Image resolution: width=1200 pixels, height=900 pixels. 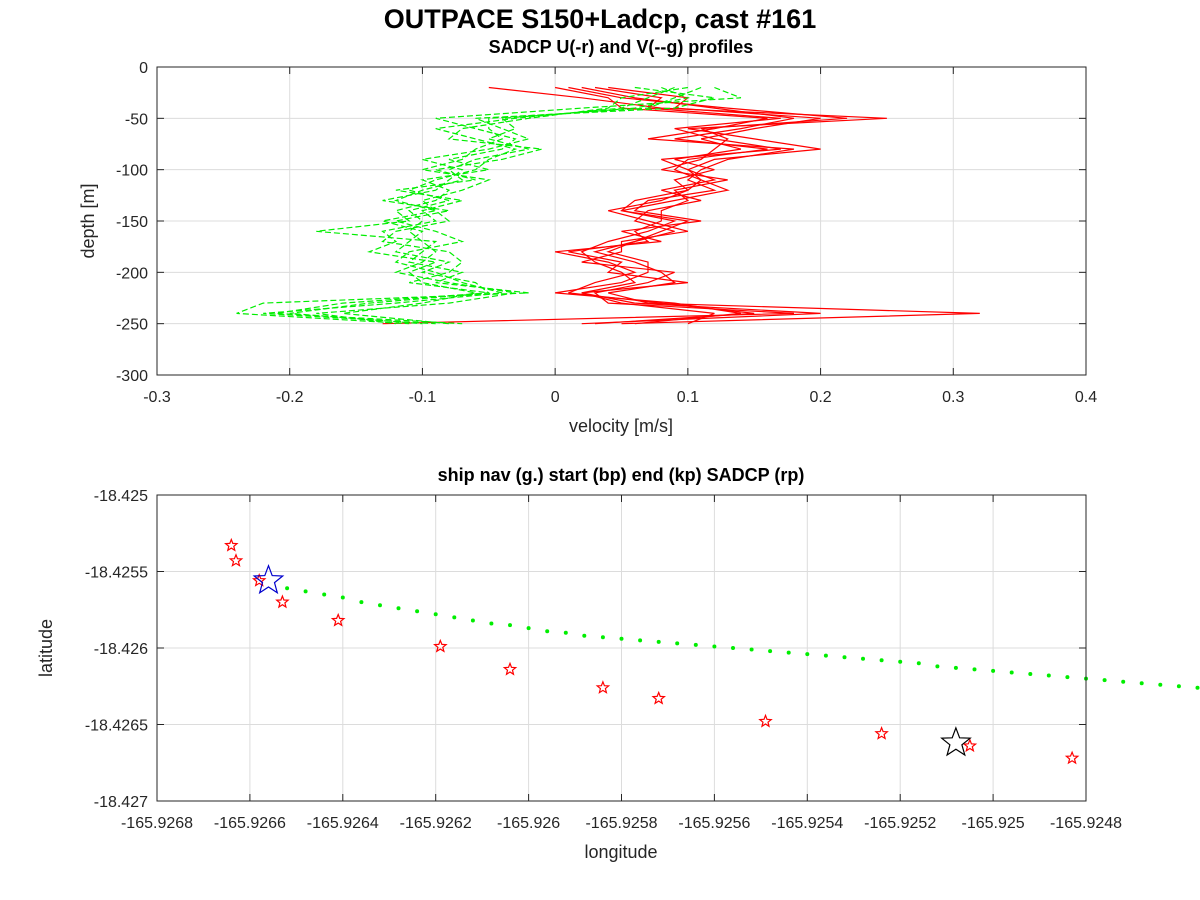 What do you see at coordinates (600, 19) in the screenshot?
I see `figure-title: OUTPACE S150+Ladcp, cast #161` at bounding box center [600, 19].